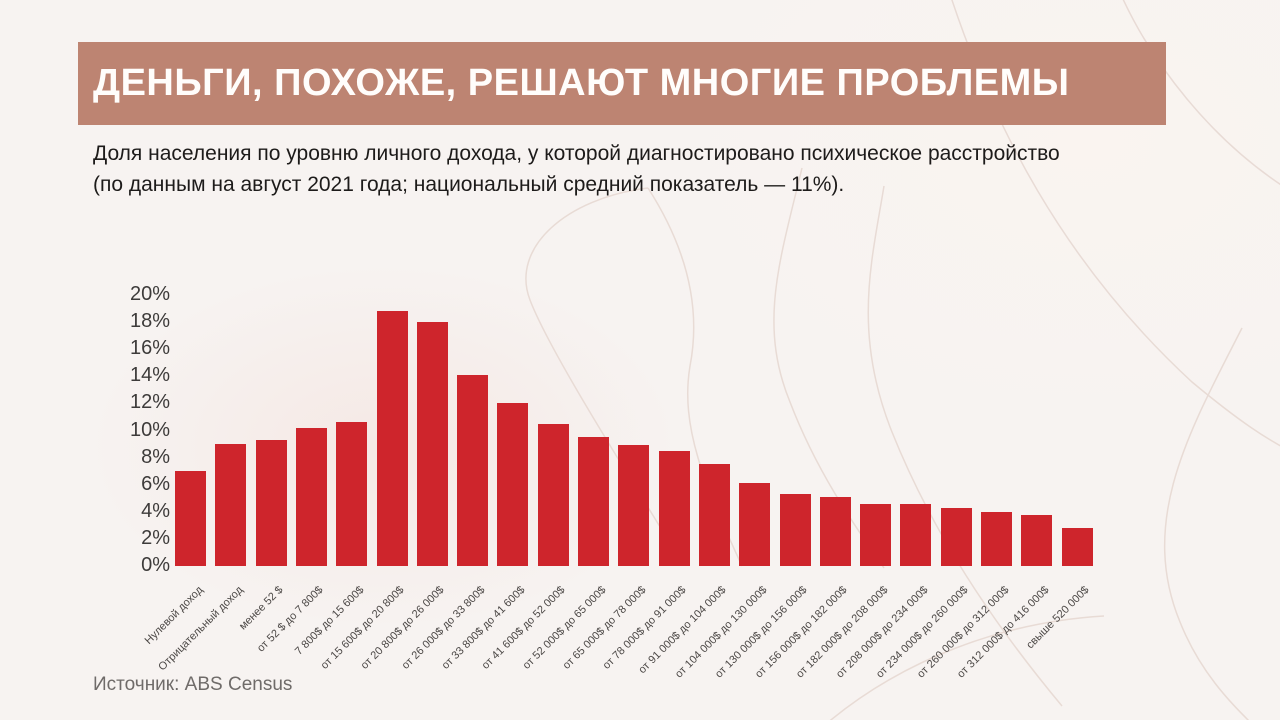 The image size is (1280, 720). Describe the element at coordinates (155, 483) in the screenshot. I see `y-axis-tick-label: 6%` at that location.